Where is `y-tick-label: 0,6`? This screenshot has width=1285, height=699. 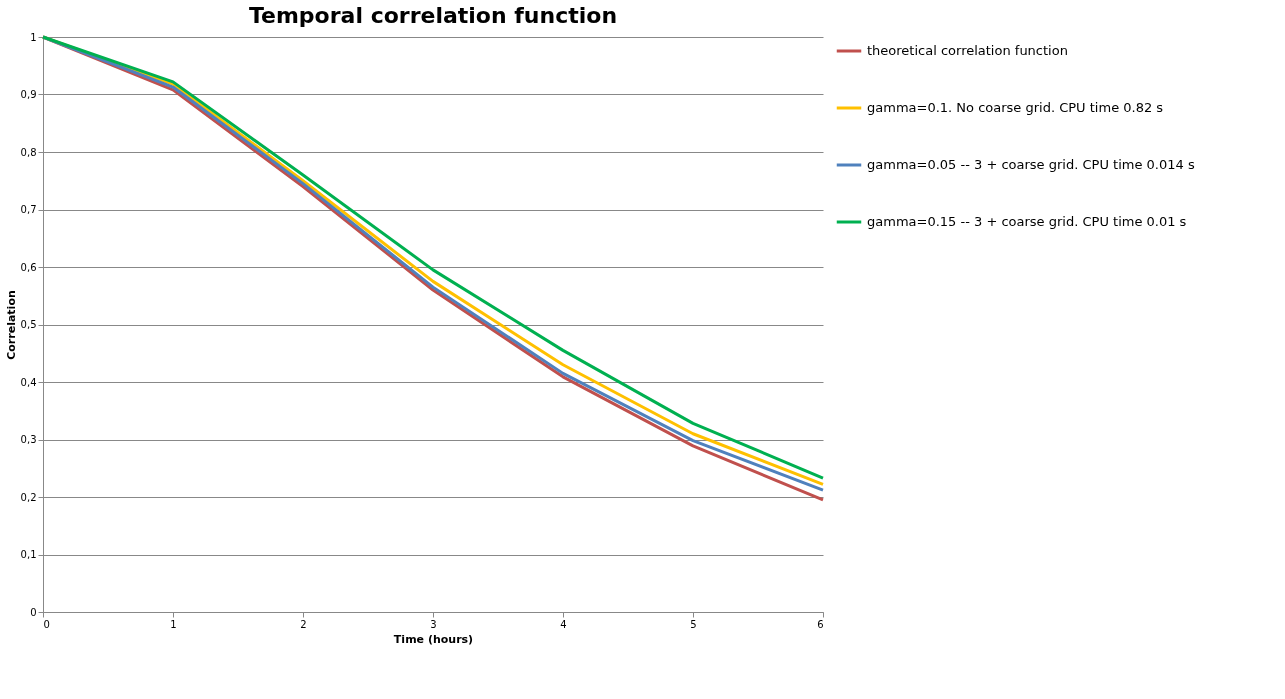 y-tick-label: 0,6 is located at coordinates (28, 267).